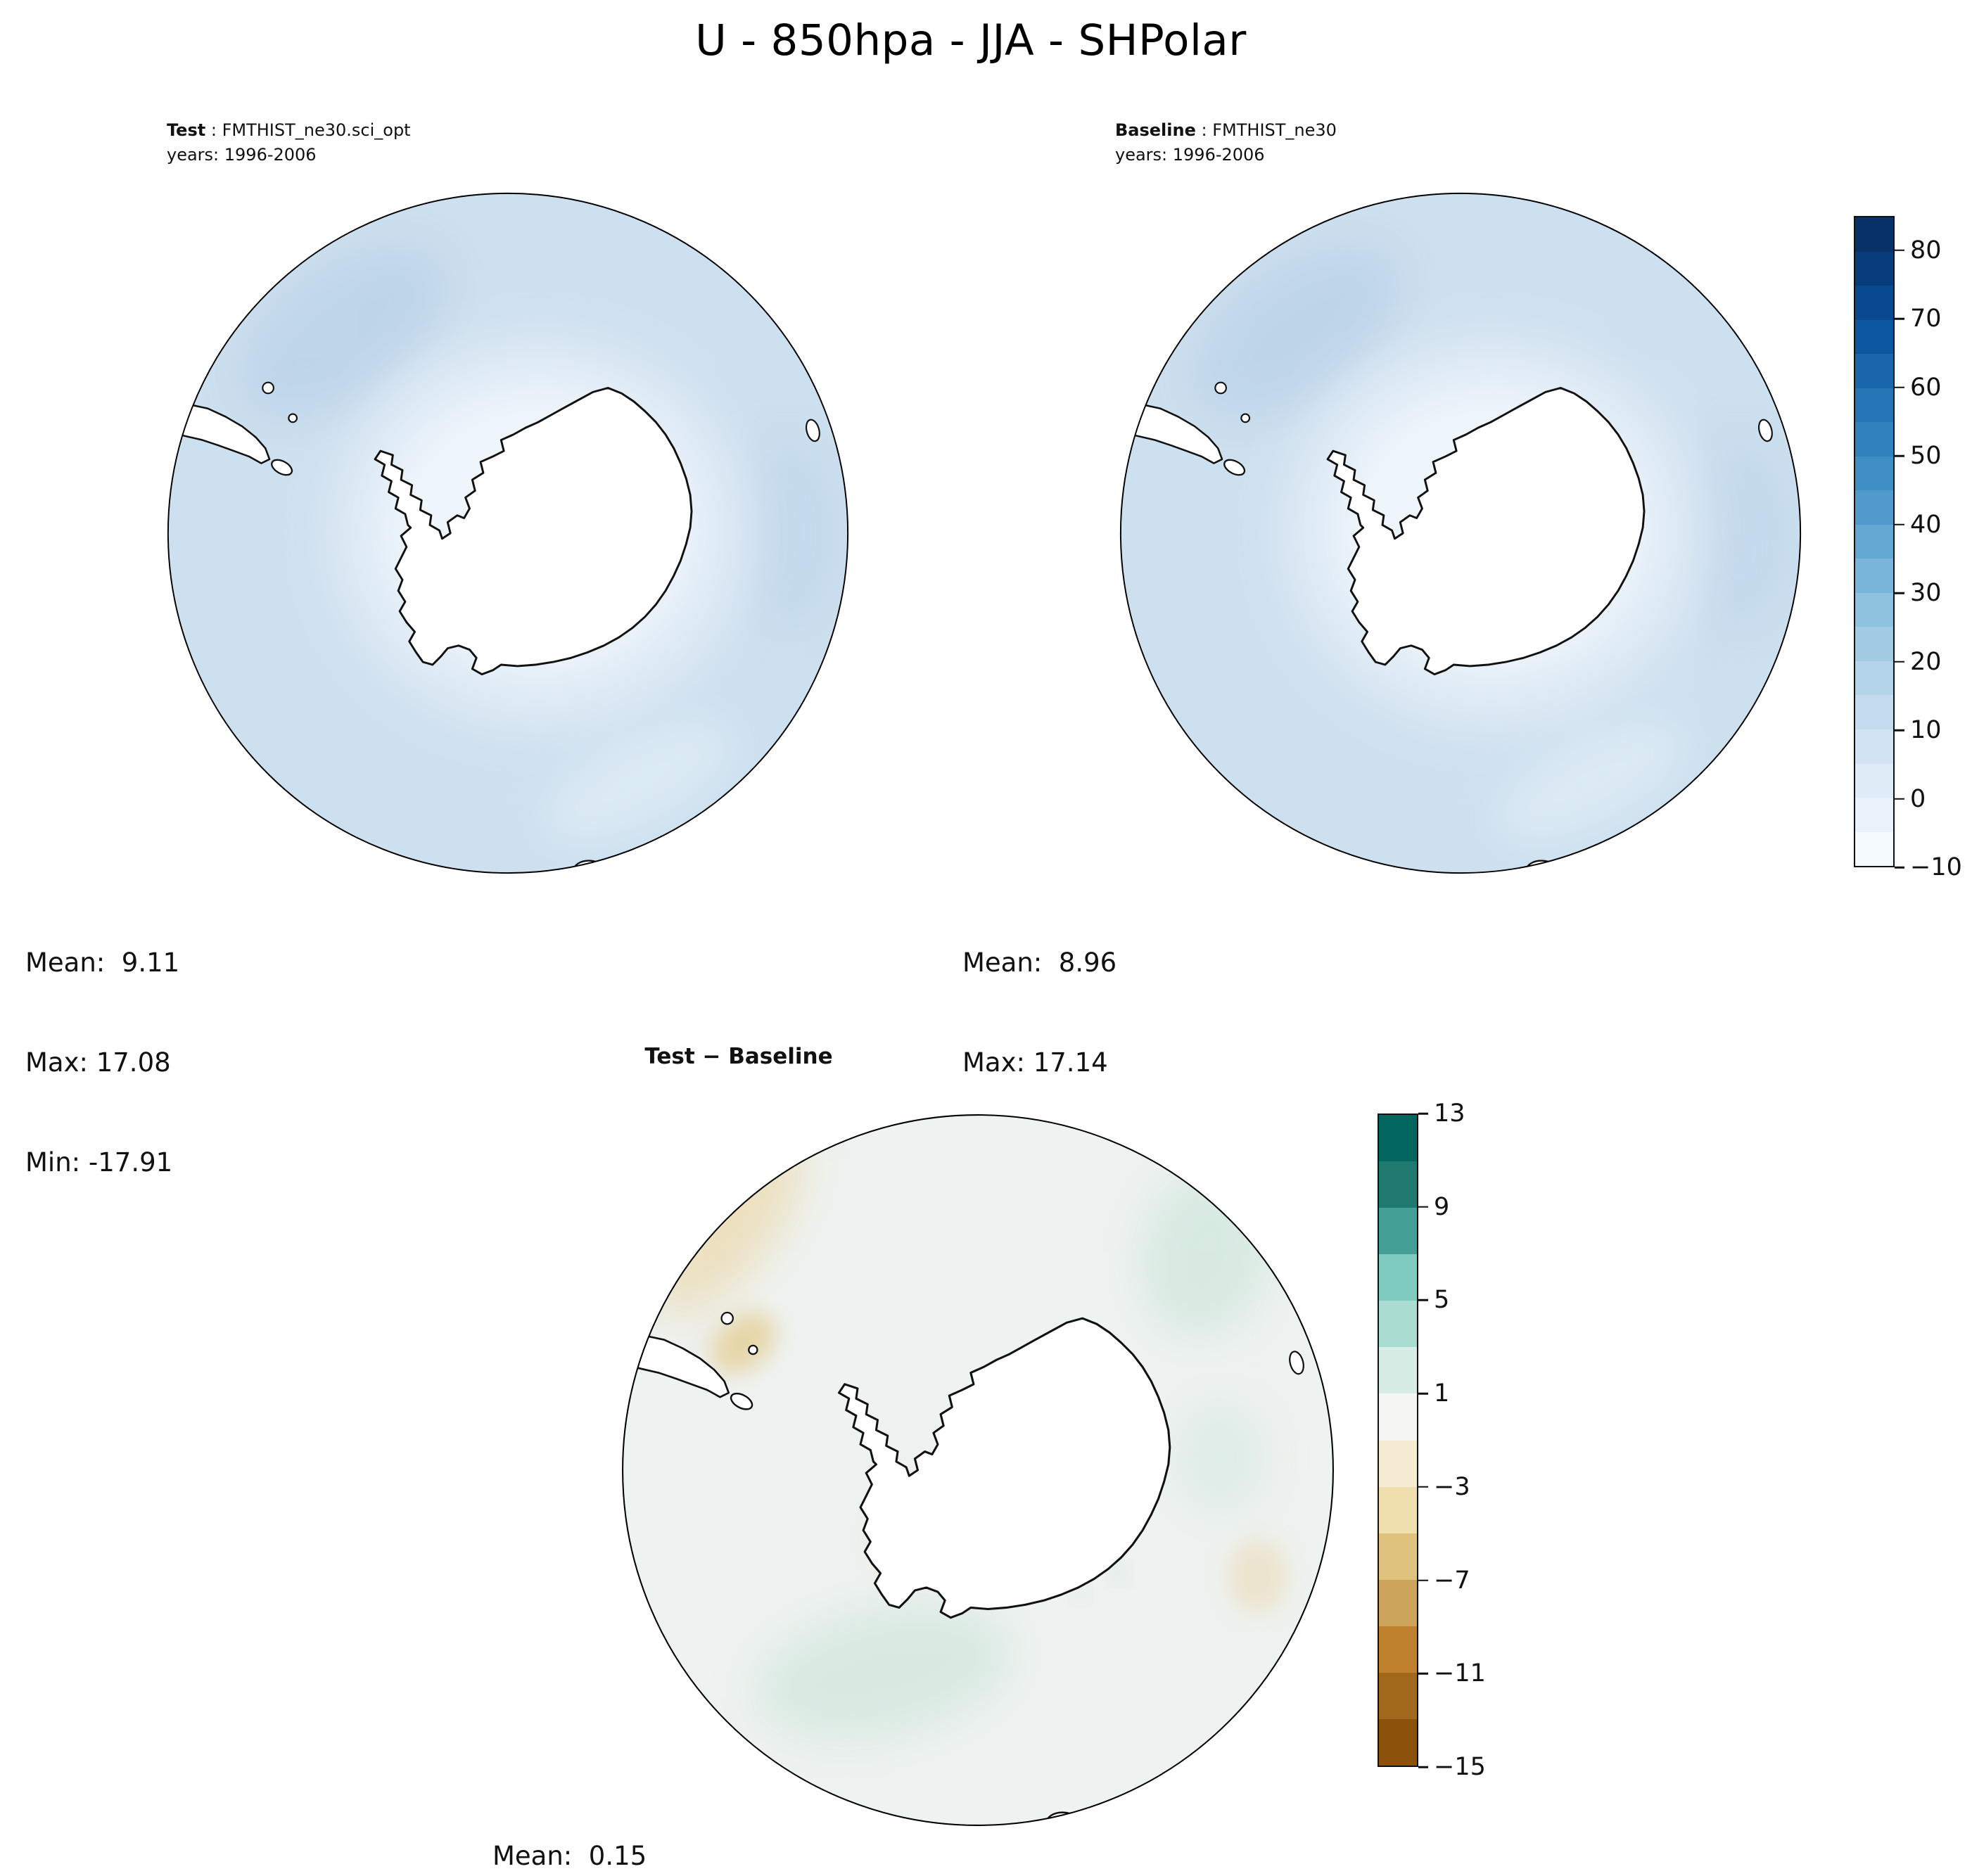 The width and height of the screenshot is (1972, 1876). I want to click on map-test, so click(508, 533).